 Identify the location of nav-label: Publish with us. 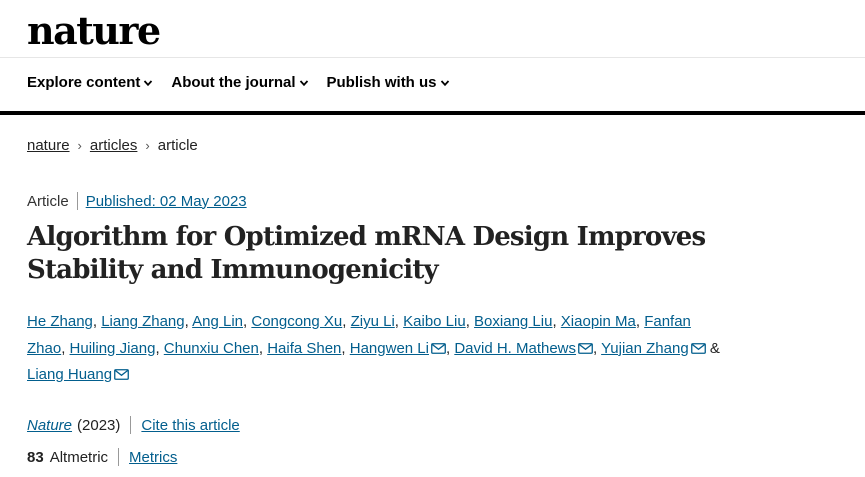
(381, 82).